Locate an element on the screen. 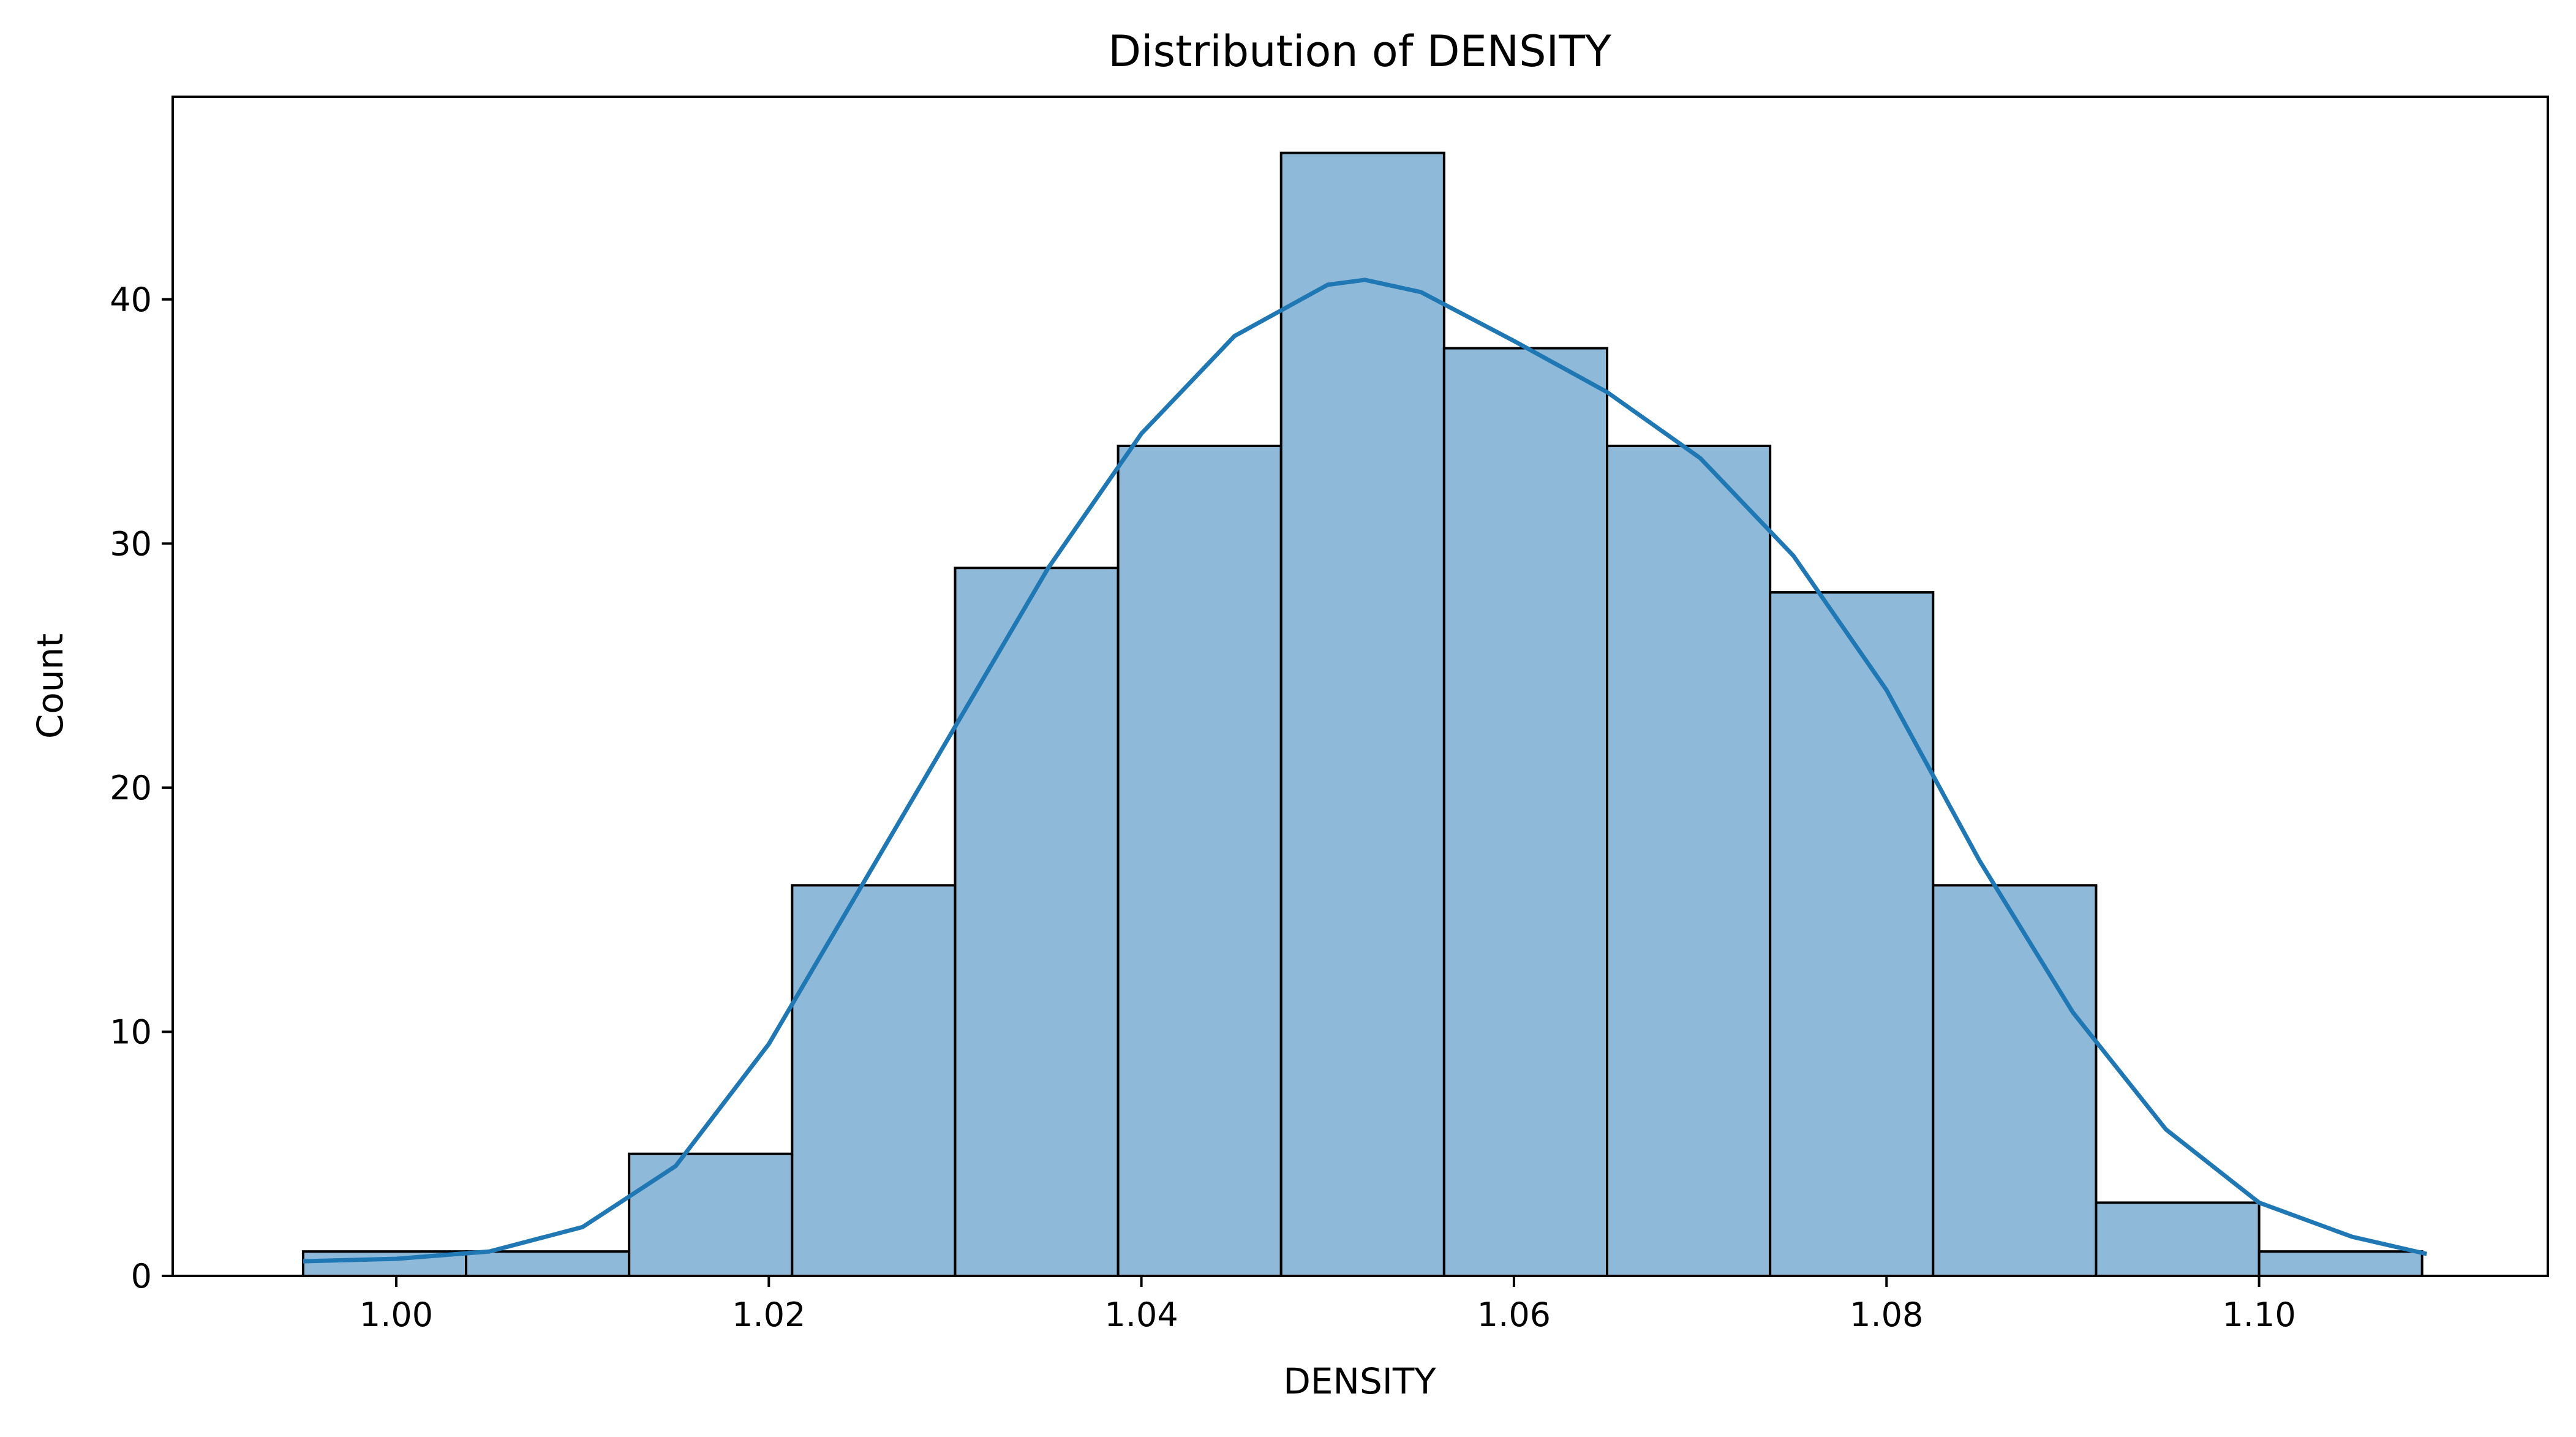  x-tick-label: 1.04 is located at coordinates (1141, 1315).